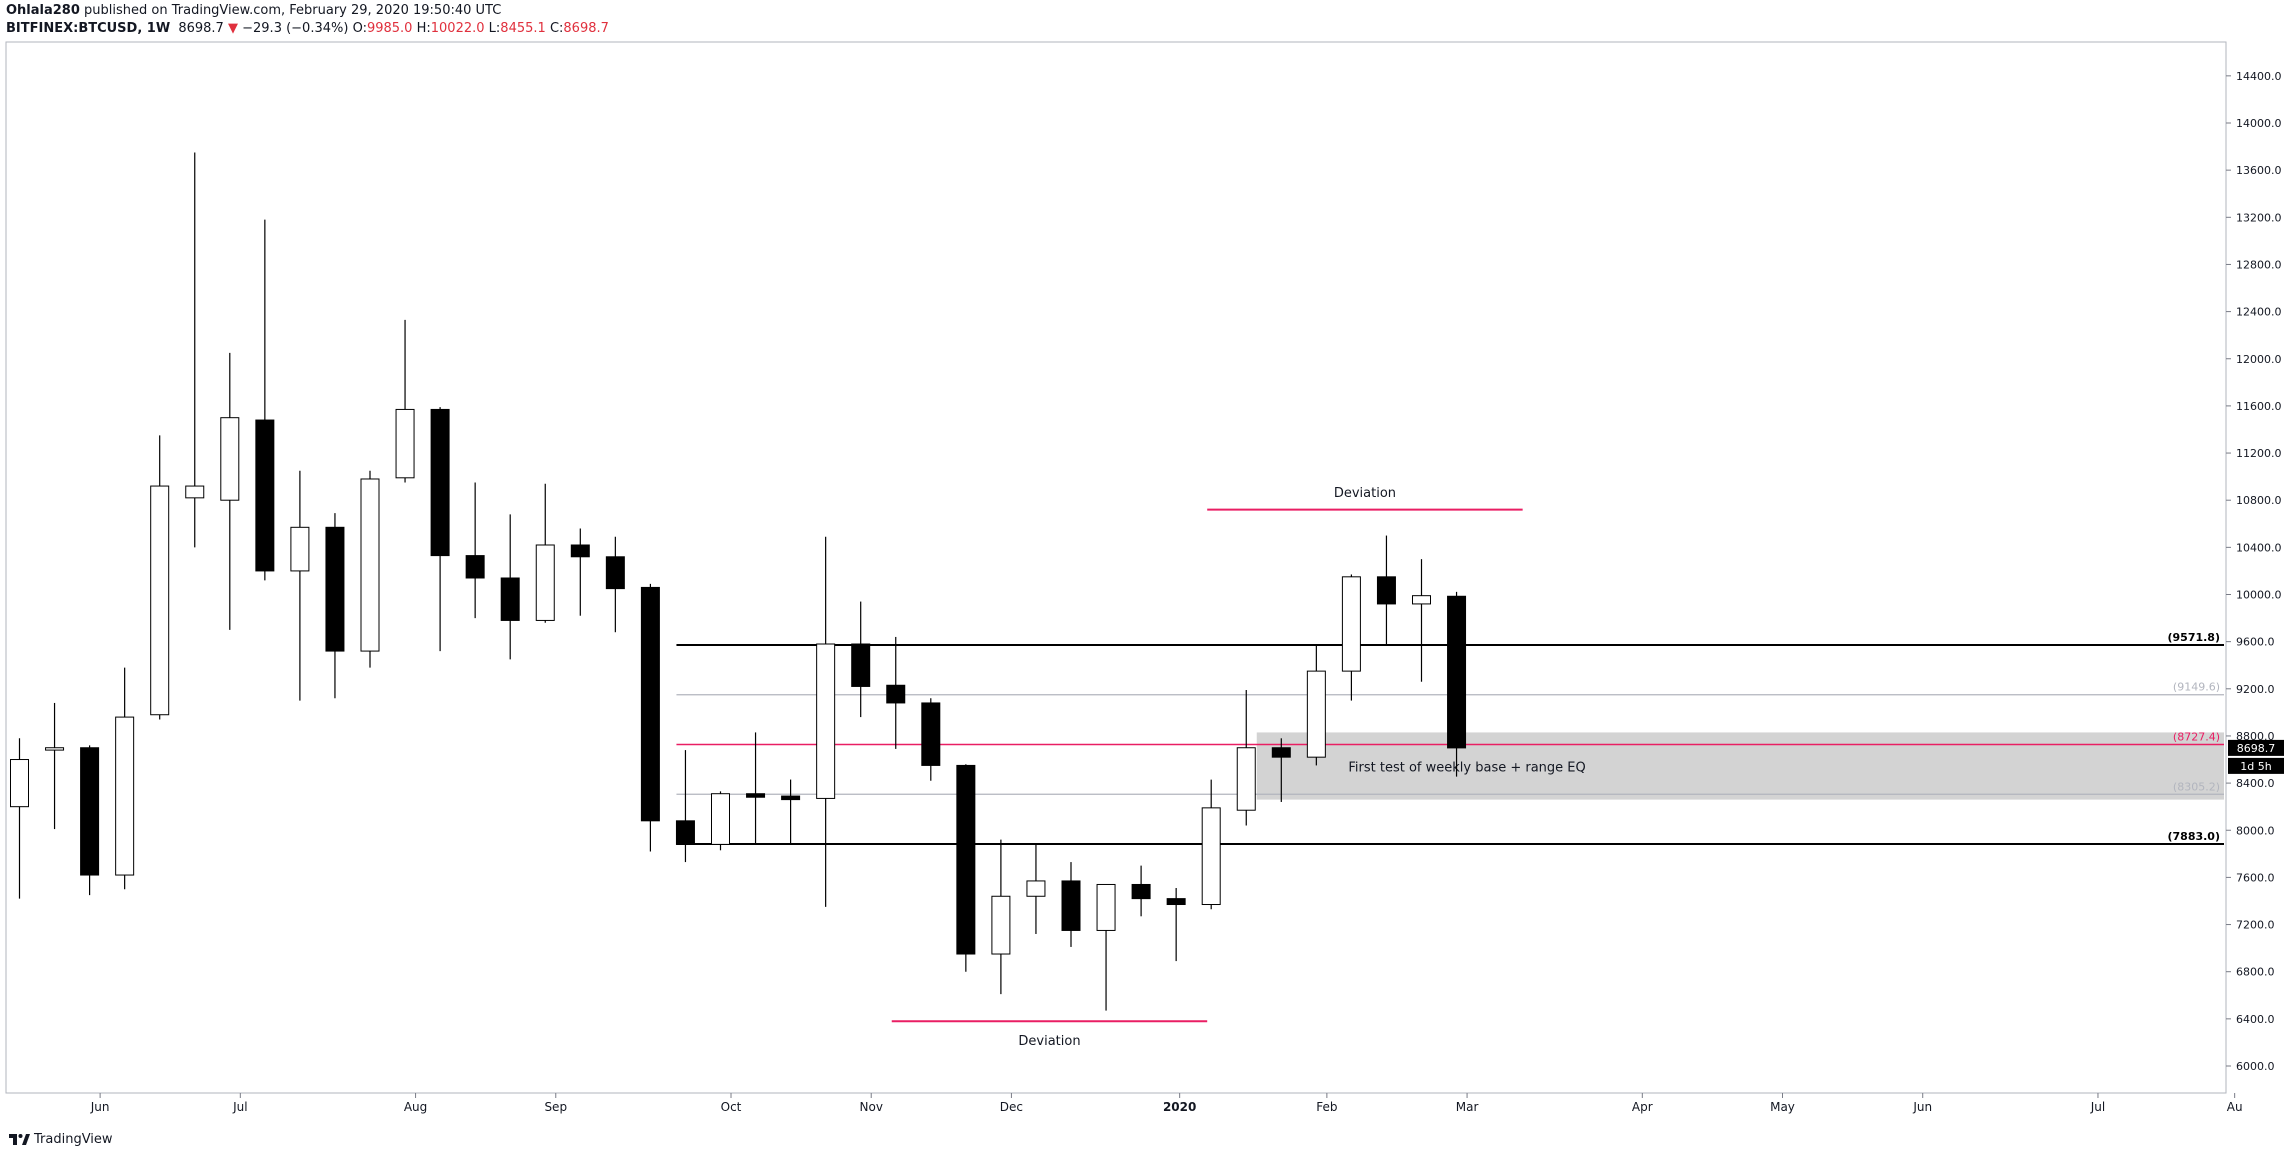 The width and height of the screenshot is (2293, 1159). Describe the element at coordinates (2256, 748) in the screenshot. I see `last-price-label: 8698.7` at that location.